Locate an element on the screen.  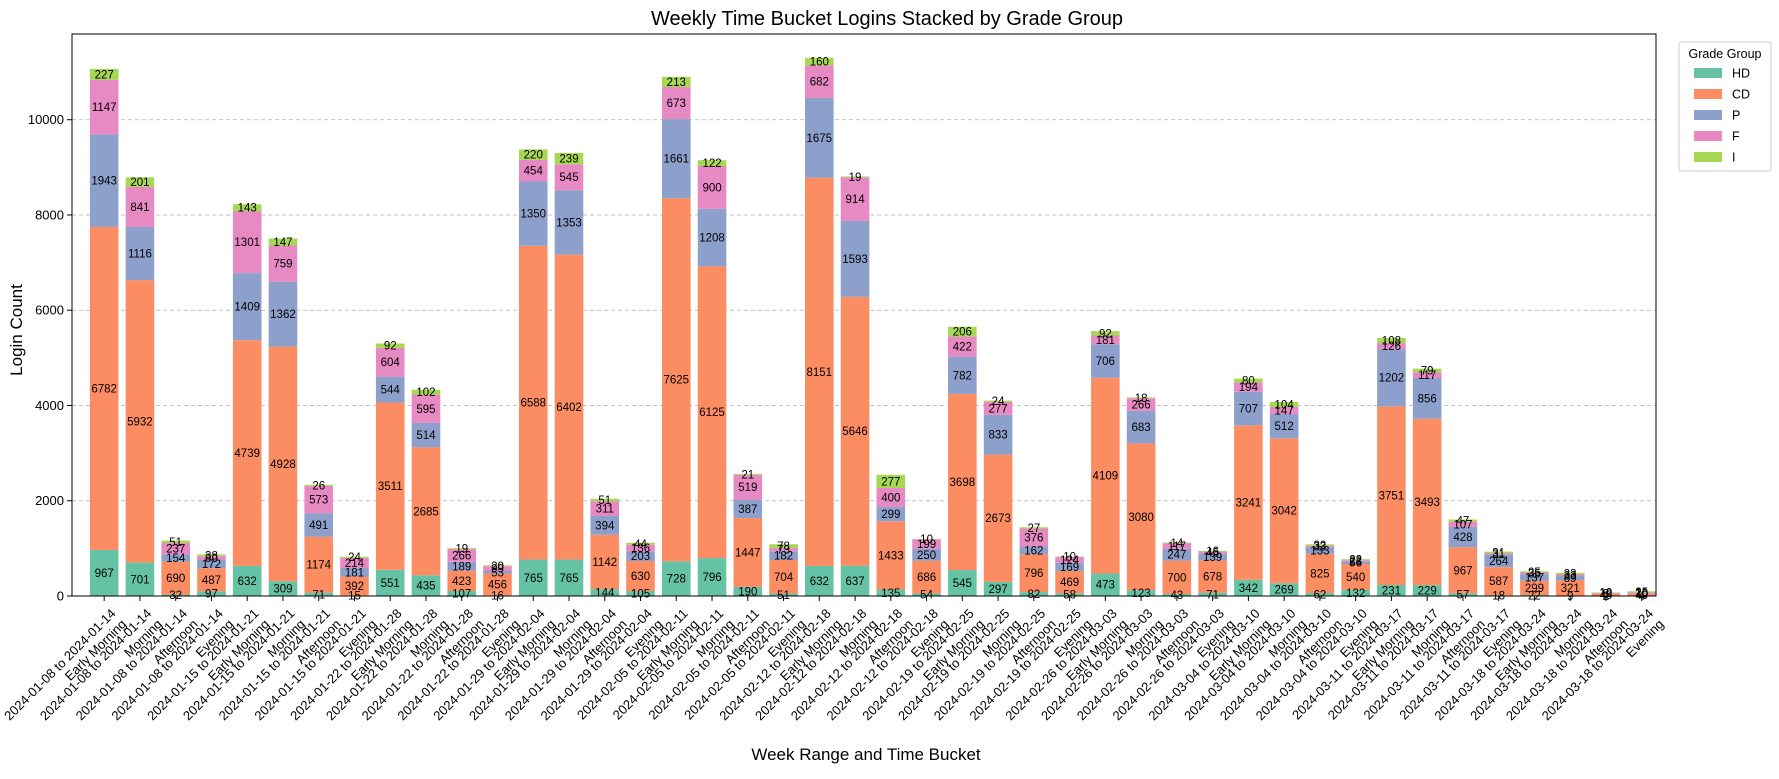
bar-value-label: 1433 is located at coordinates (891, 556).